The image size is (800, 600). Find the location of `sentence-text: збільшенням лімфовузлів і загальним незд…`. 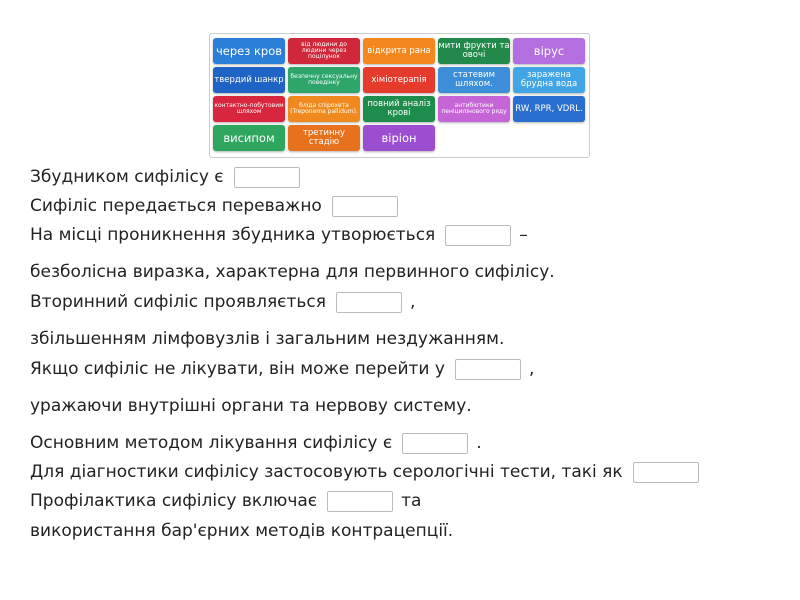

sentence-text: збільшенням лімфовузлів і загальним незд… is located at coordinates (267, 339).